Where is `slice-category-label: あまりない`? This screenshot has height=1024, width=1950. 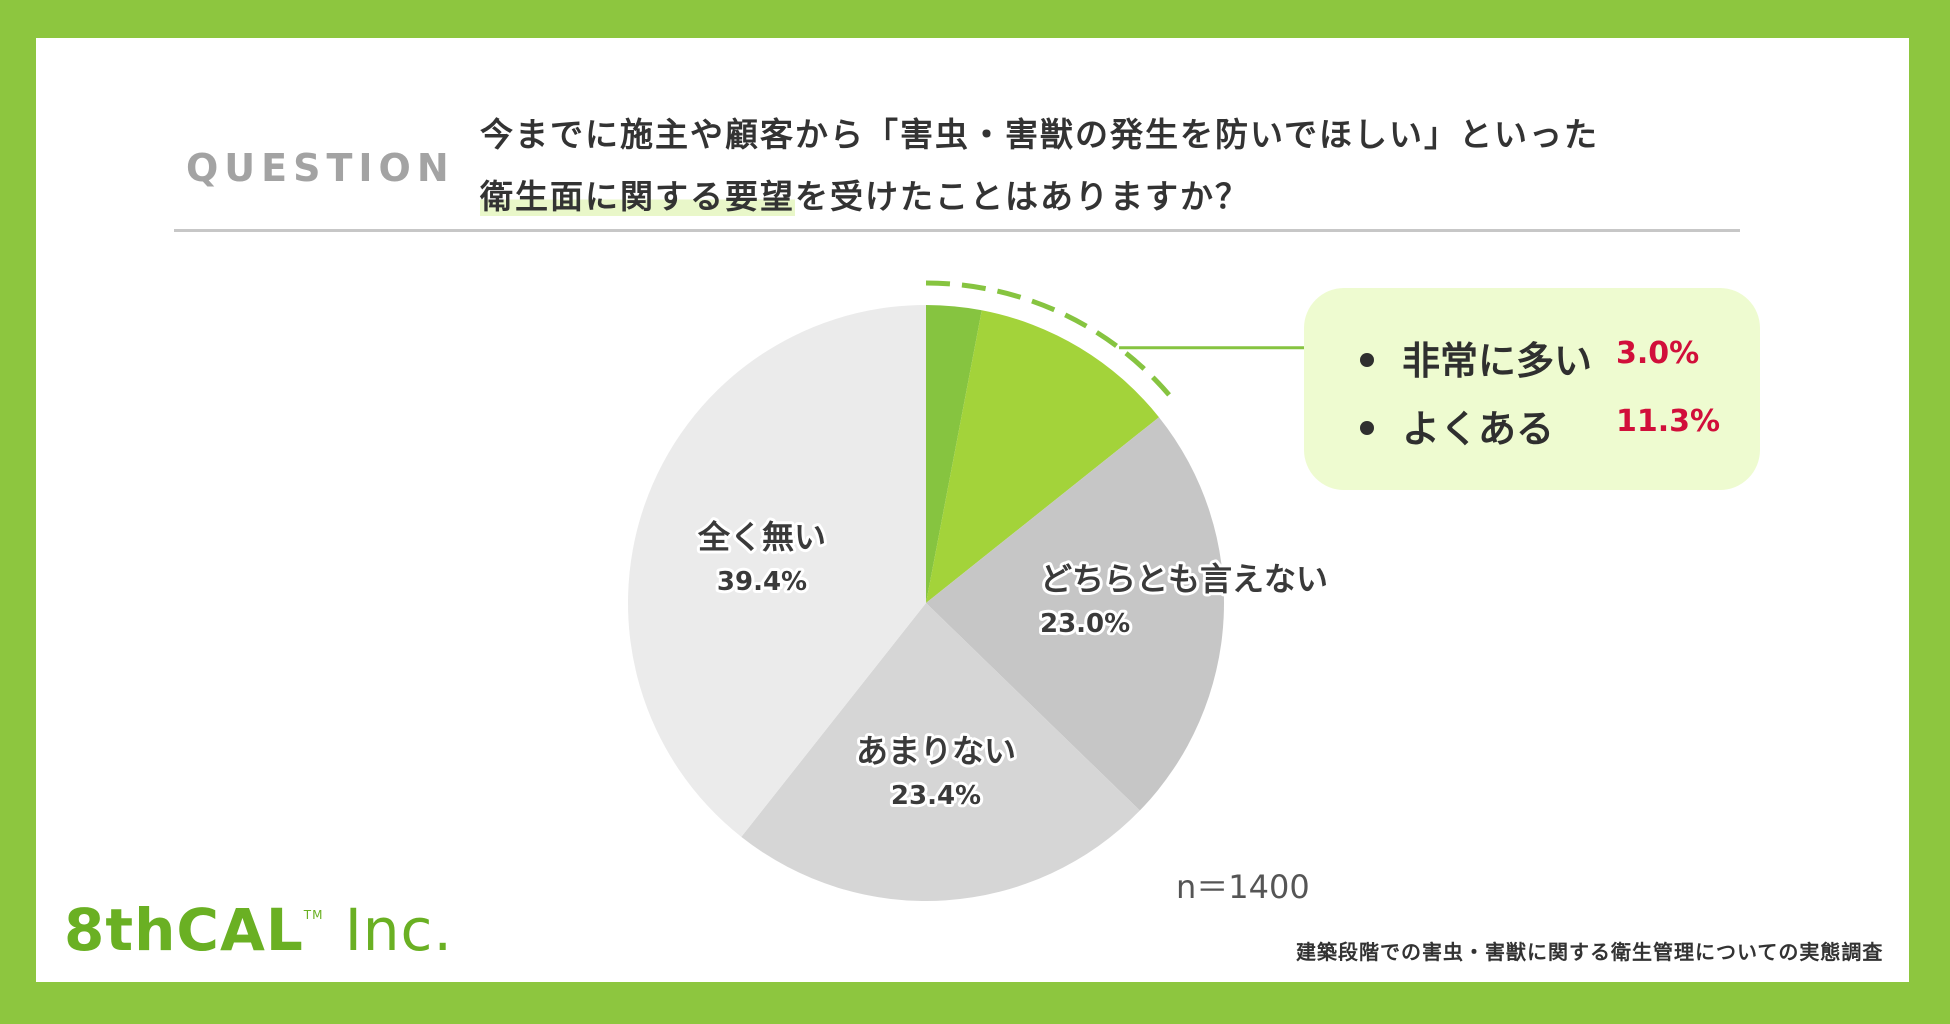
slice-category-label: あまりない is located at coordinates (936, 751).